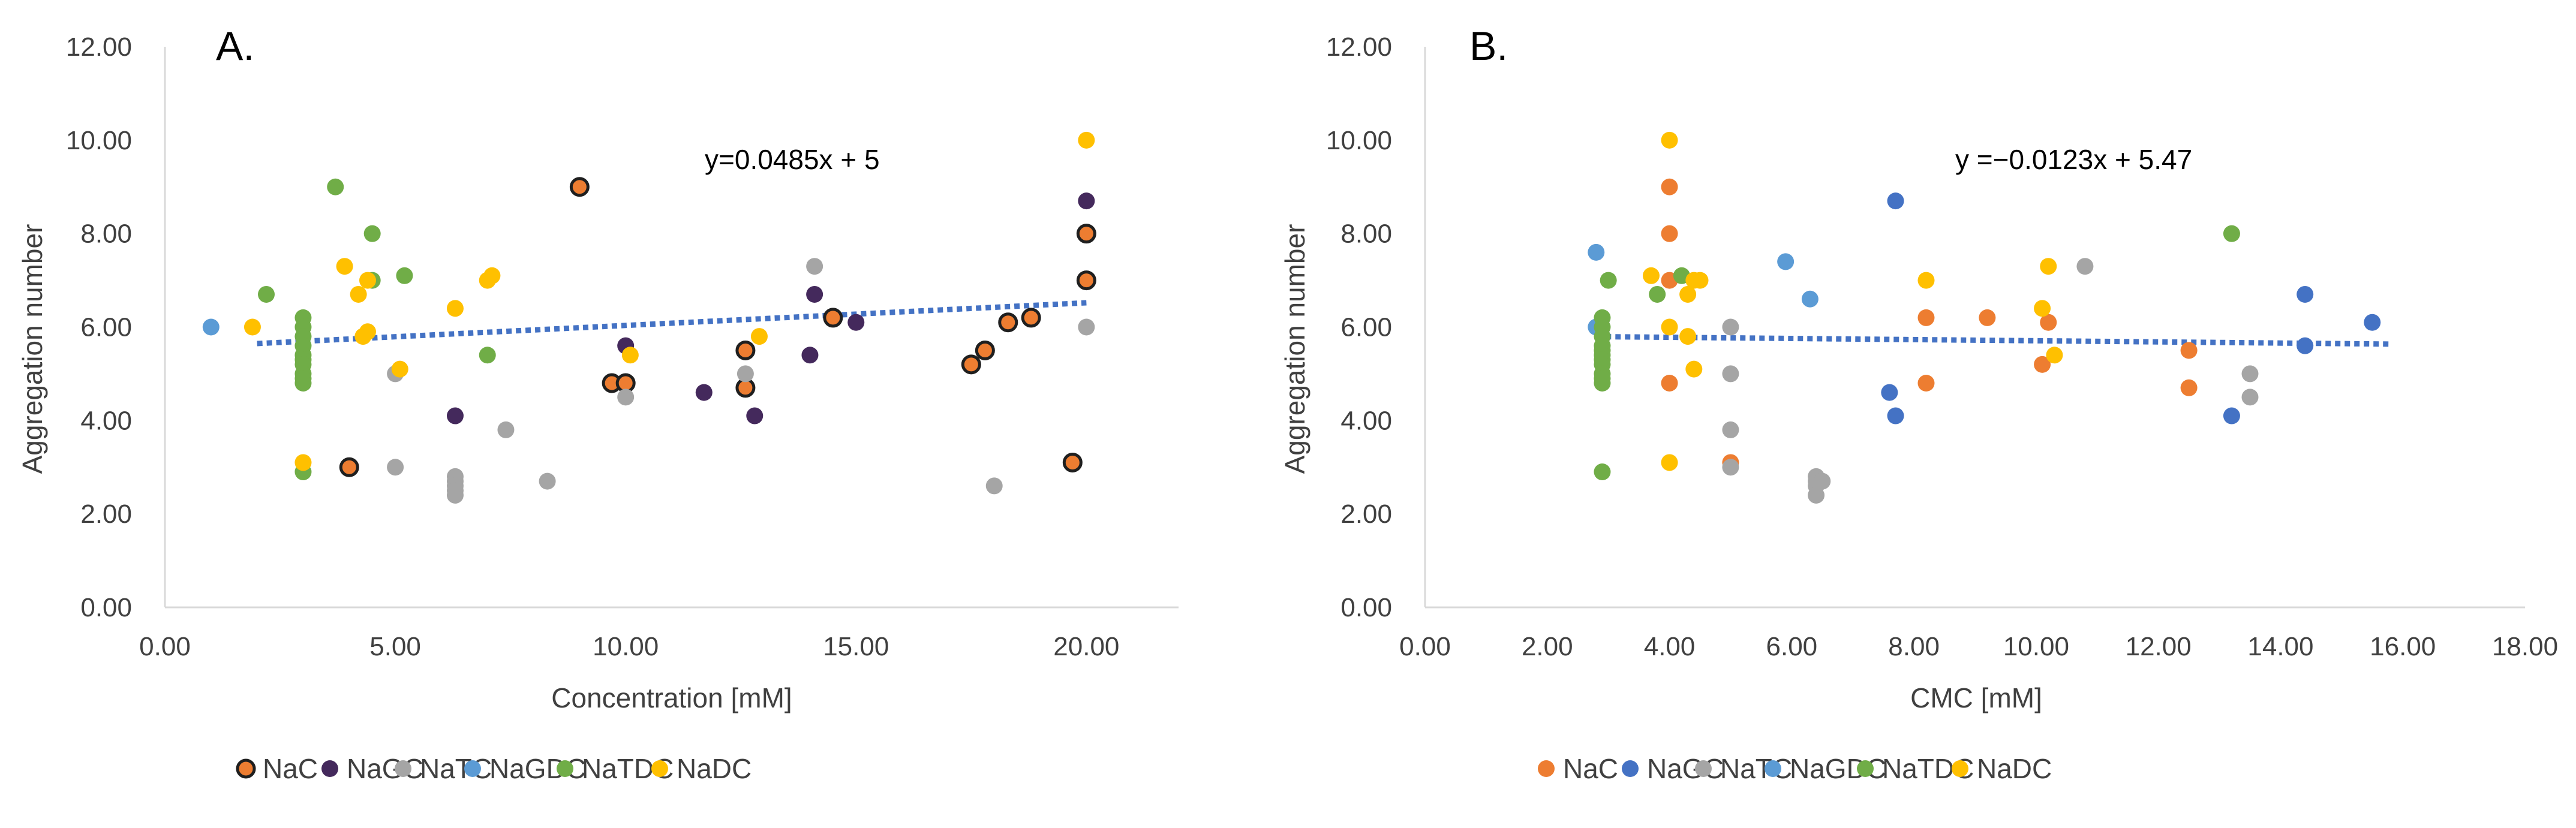 The height and width of the screenshot is (828, 2576). I want to click on x-tick-label: 16.00, so click(2403, 646).